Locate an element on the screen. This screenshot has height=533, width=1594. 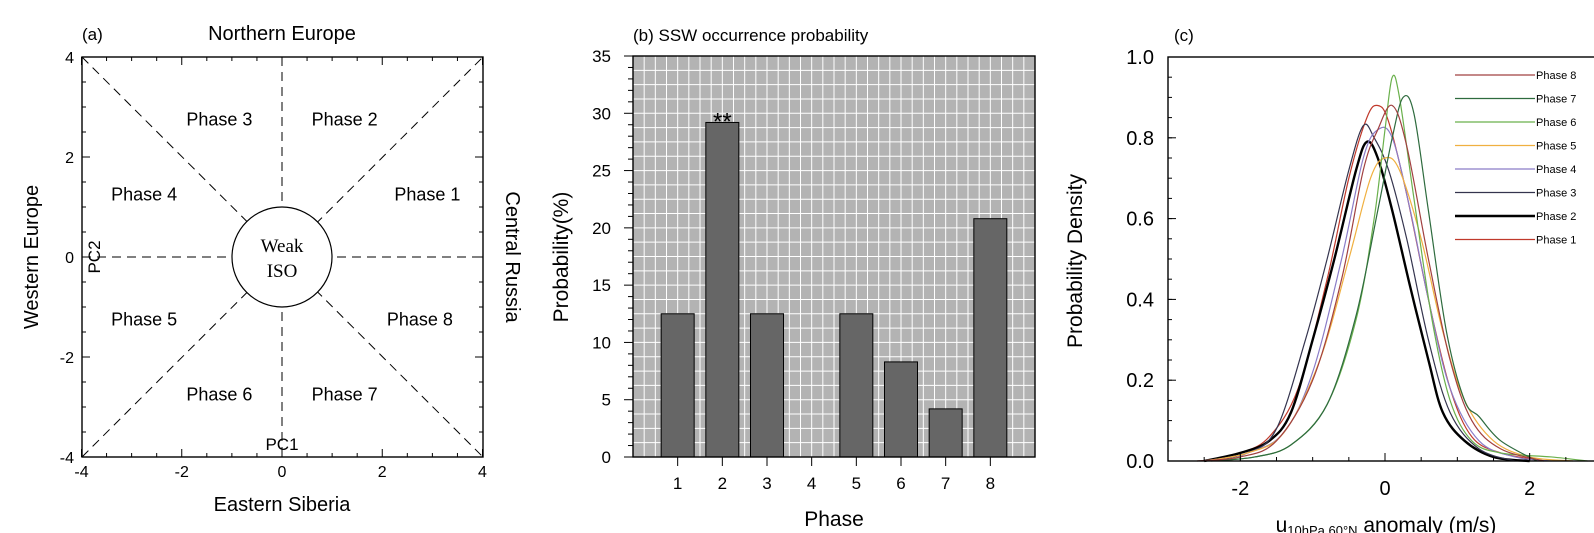
panel-a-label: (a) is located at coordinates (92, 34).